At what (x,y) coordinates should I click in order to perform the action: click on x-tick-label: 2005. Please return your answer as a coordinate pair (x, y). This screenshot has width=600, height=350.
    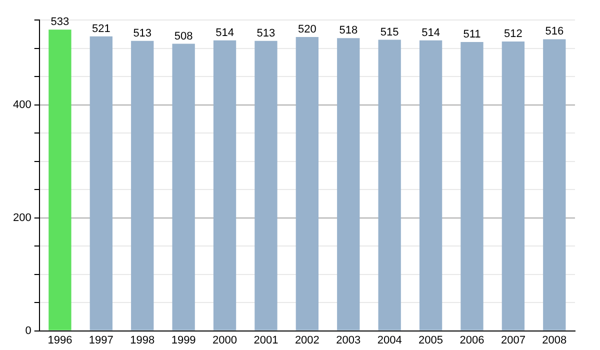
    Looking at the image, I should click on (431, 340).